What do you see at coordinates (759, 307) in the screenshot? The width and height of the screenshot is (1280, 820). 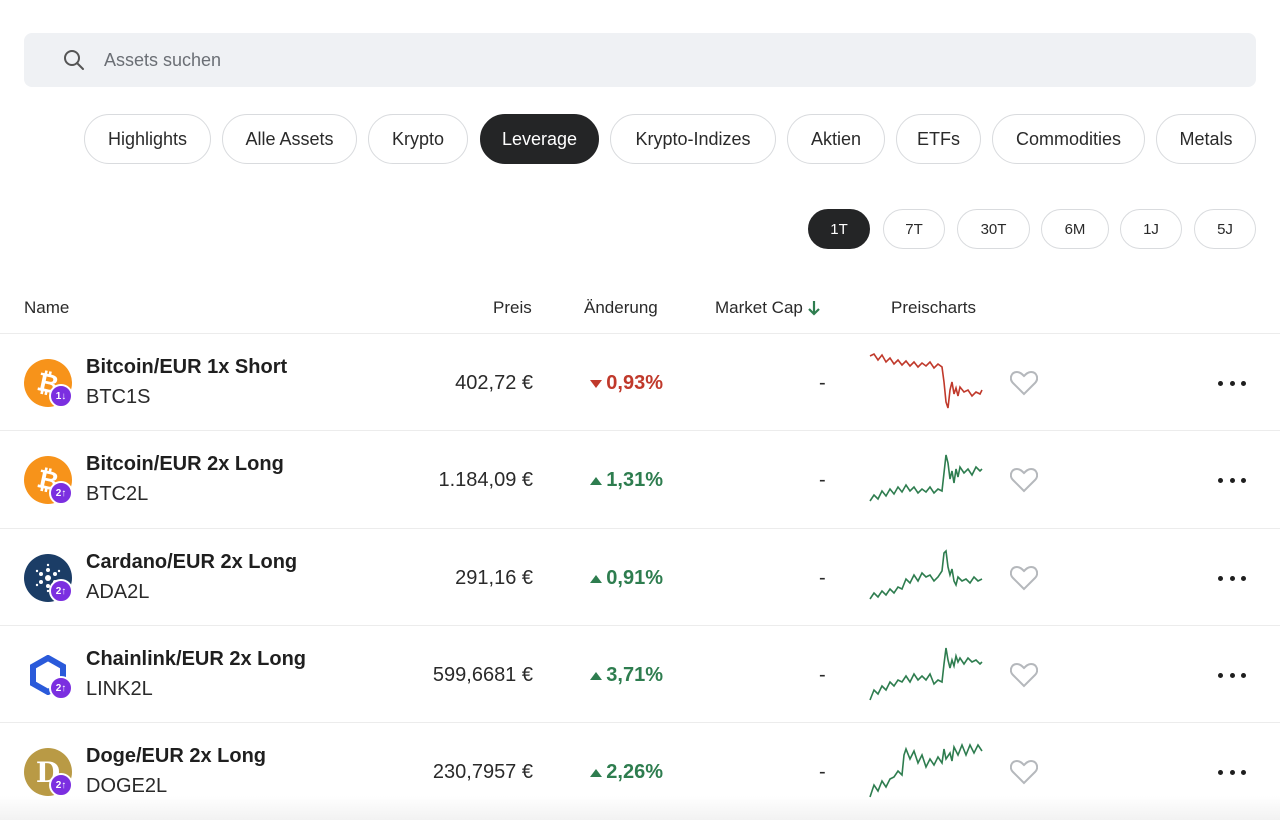 I see `header-market-cap-label: Market Cap` at bounding box center [759, 307].